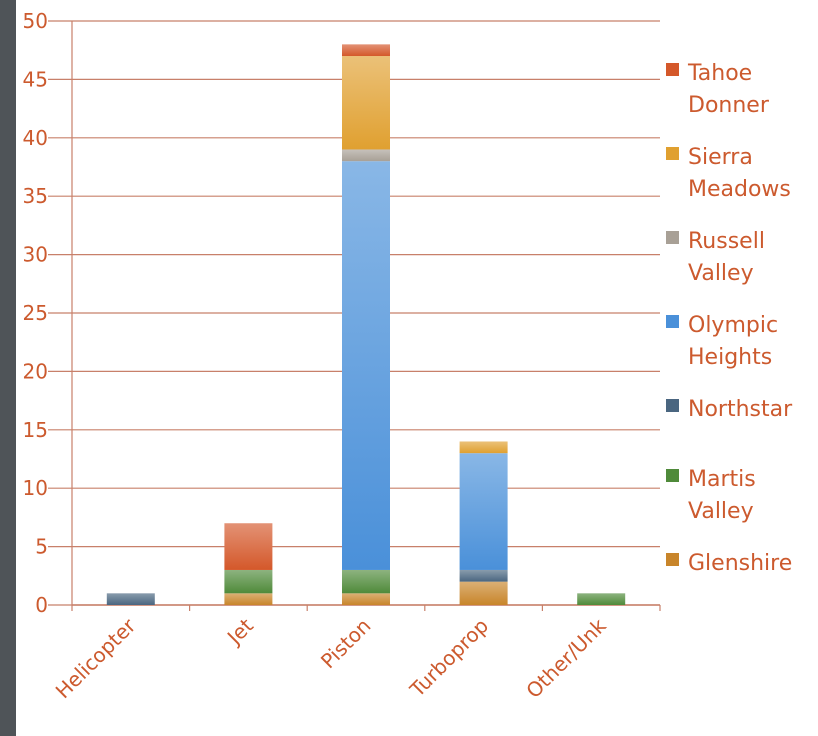 This screenshot has height=736, width=818. I want to click on legend-label-russell-valley: Russell, so click(726, 241).